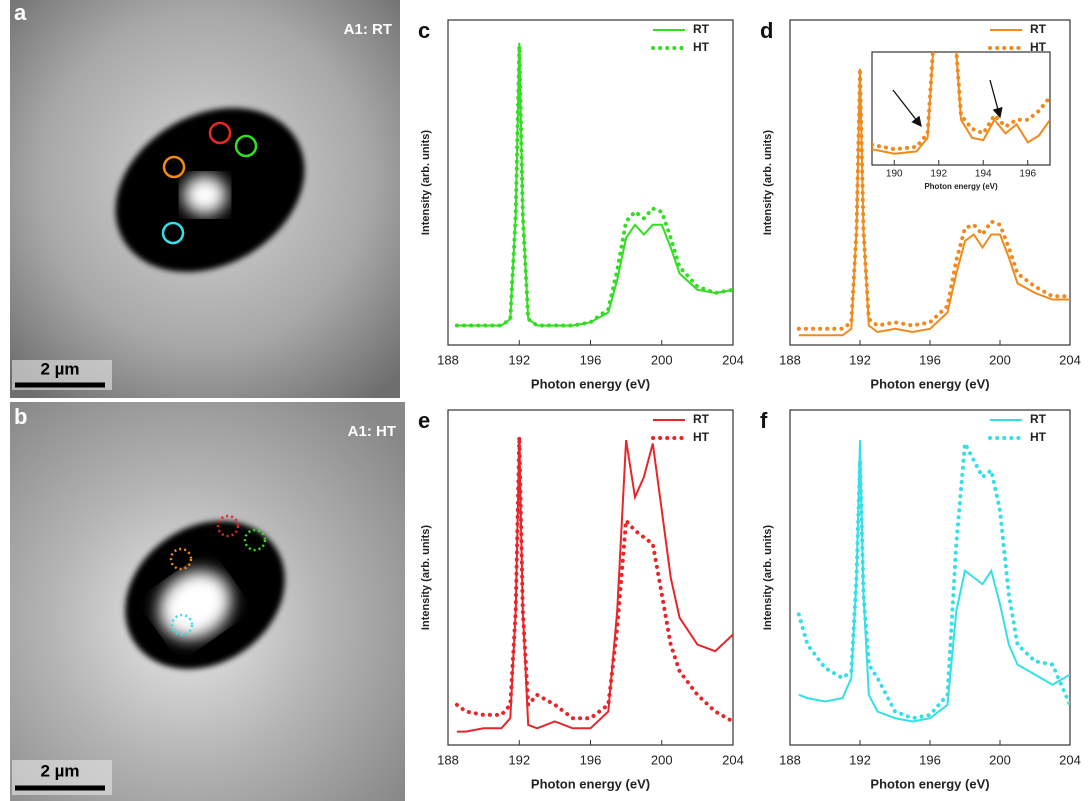 The height and width of the screenshot is (801, 1088). I want to click on image-title: A1: HT, so click(372, 431).